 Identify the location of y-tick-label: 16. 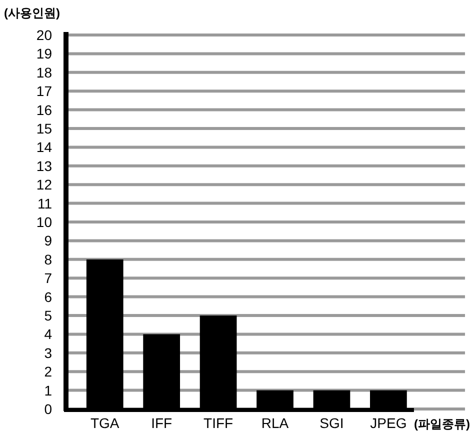
(44, 110).